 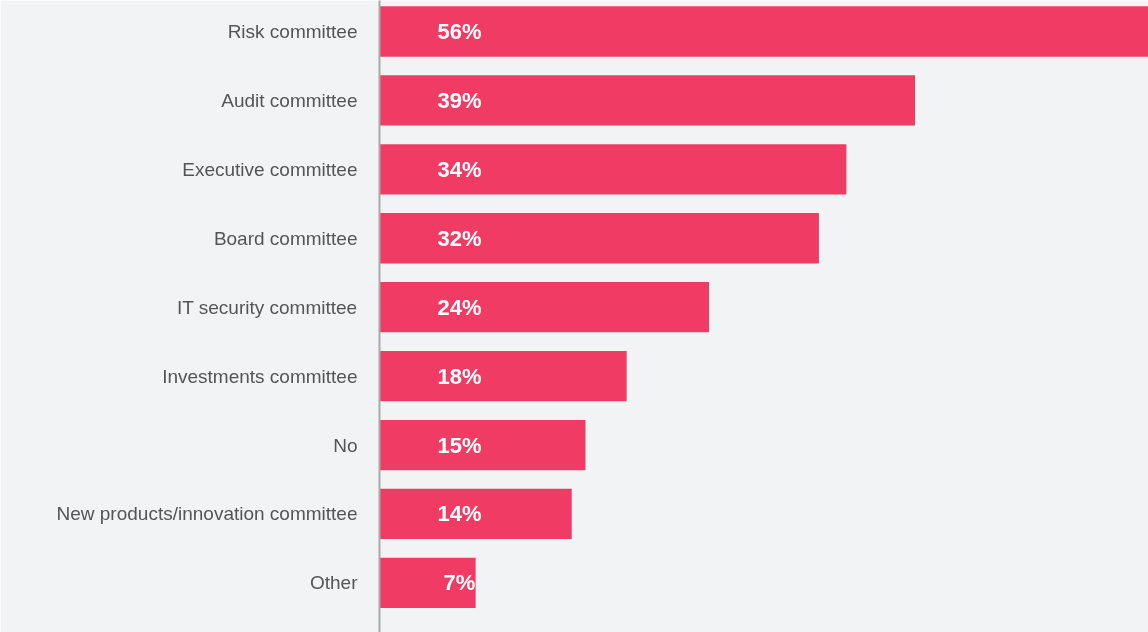 What do you see at coordinates (459, 583) in the screenshot?
I see `data-label: 7%` at bounding box center [459, 583].